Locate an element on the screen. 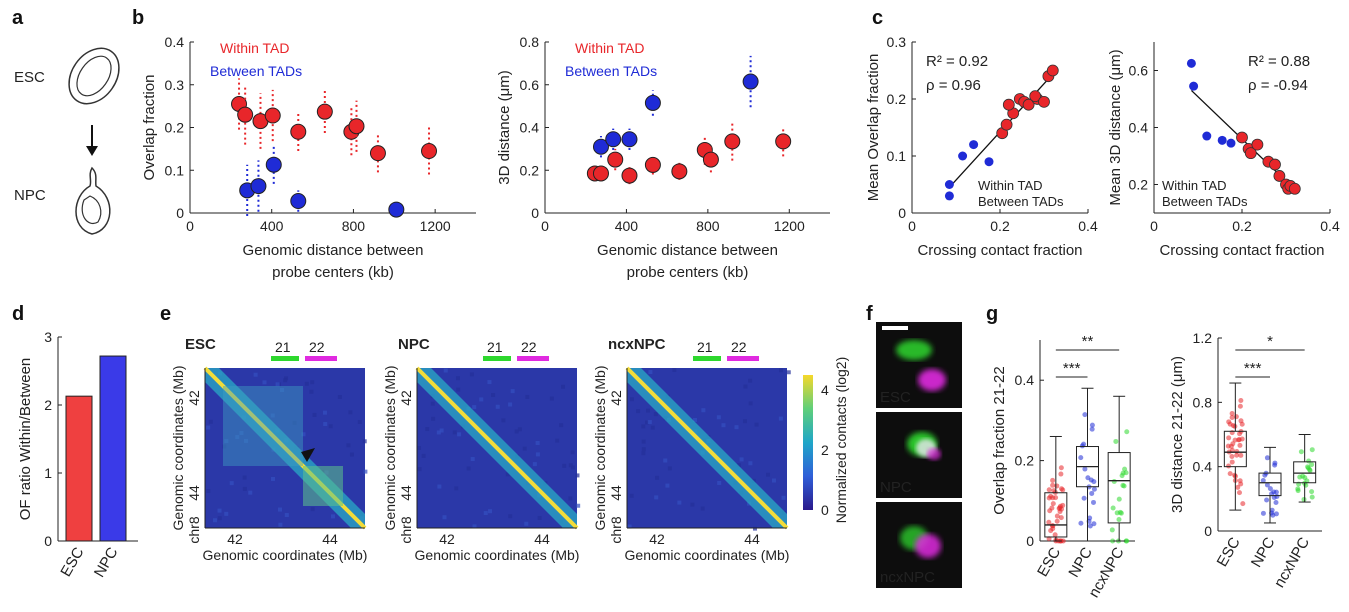 The width and height of the screenshot is (1349, 612). panel-label-f: f is located at coordinates (869, 314).